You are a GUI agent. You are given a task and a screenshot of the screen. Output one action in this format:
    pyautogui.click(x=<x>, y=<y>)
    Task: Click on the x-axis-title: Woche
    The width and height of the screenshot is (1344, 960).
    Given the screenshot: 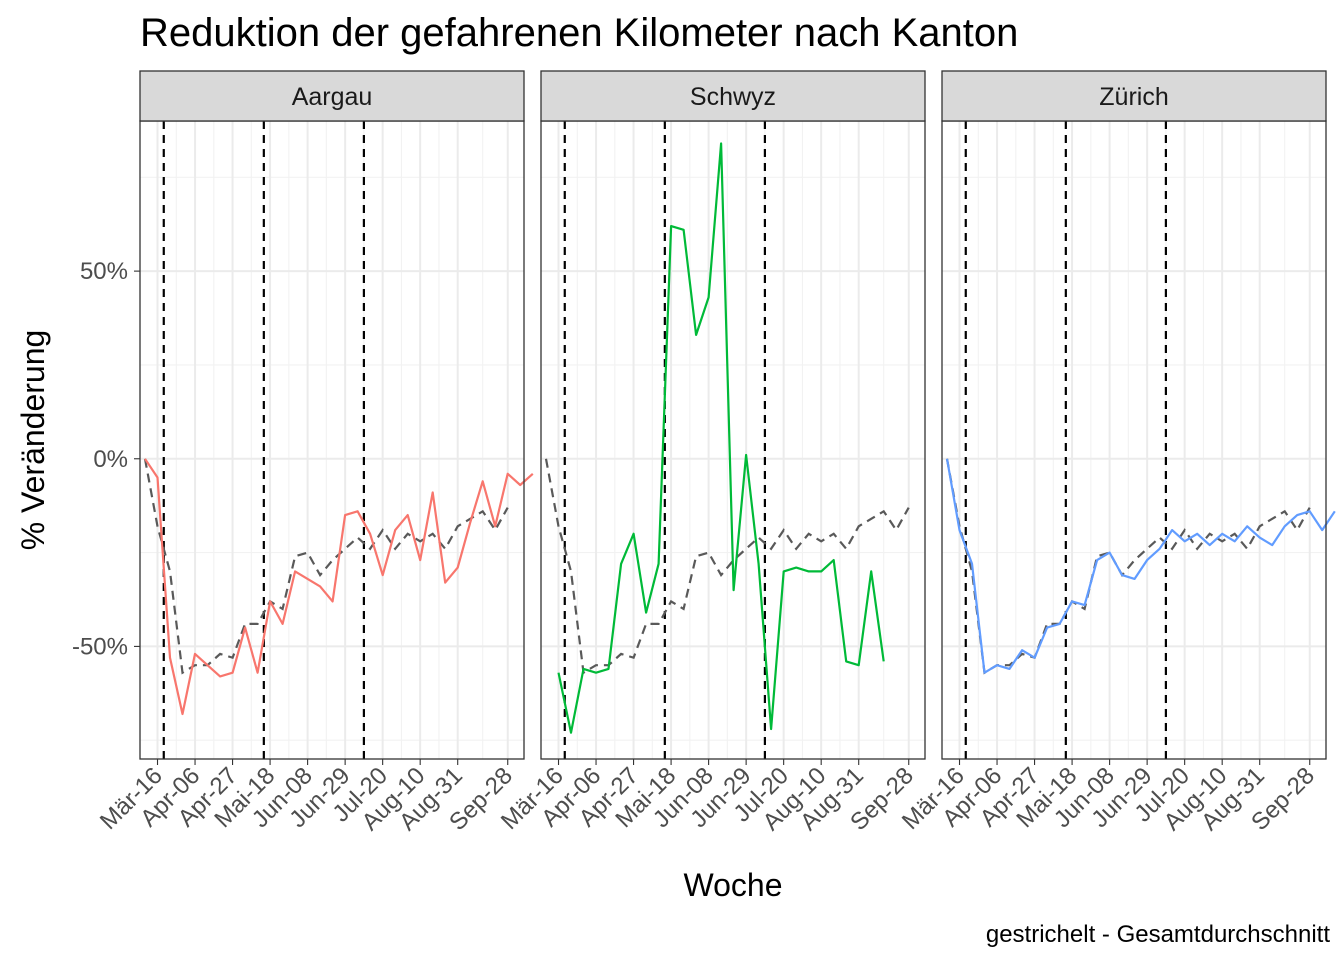 What is the action you would take?
    pyautogui.click(x=732, y=885)
    